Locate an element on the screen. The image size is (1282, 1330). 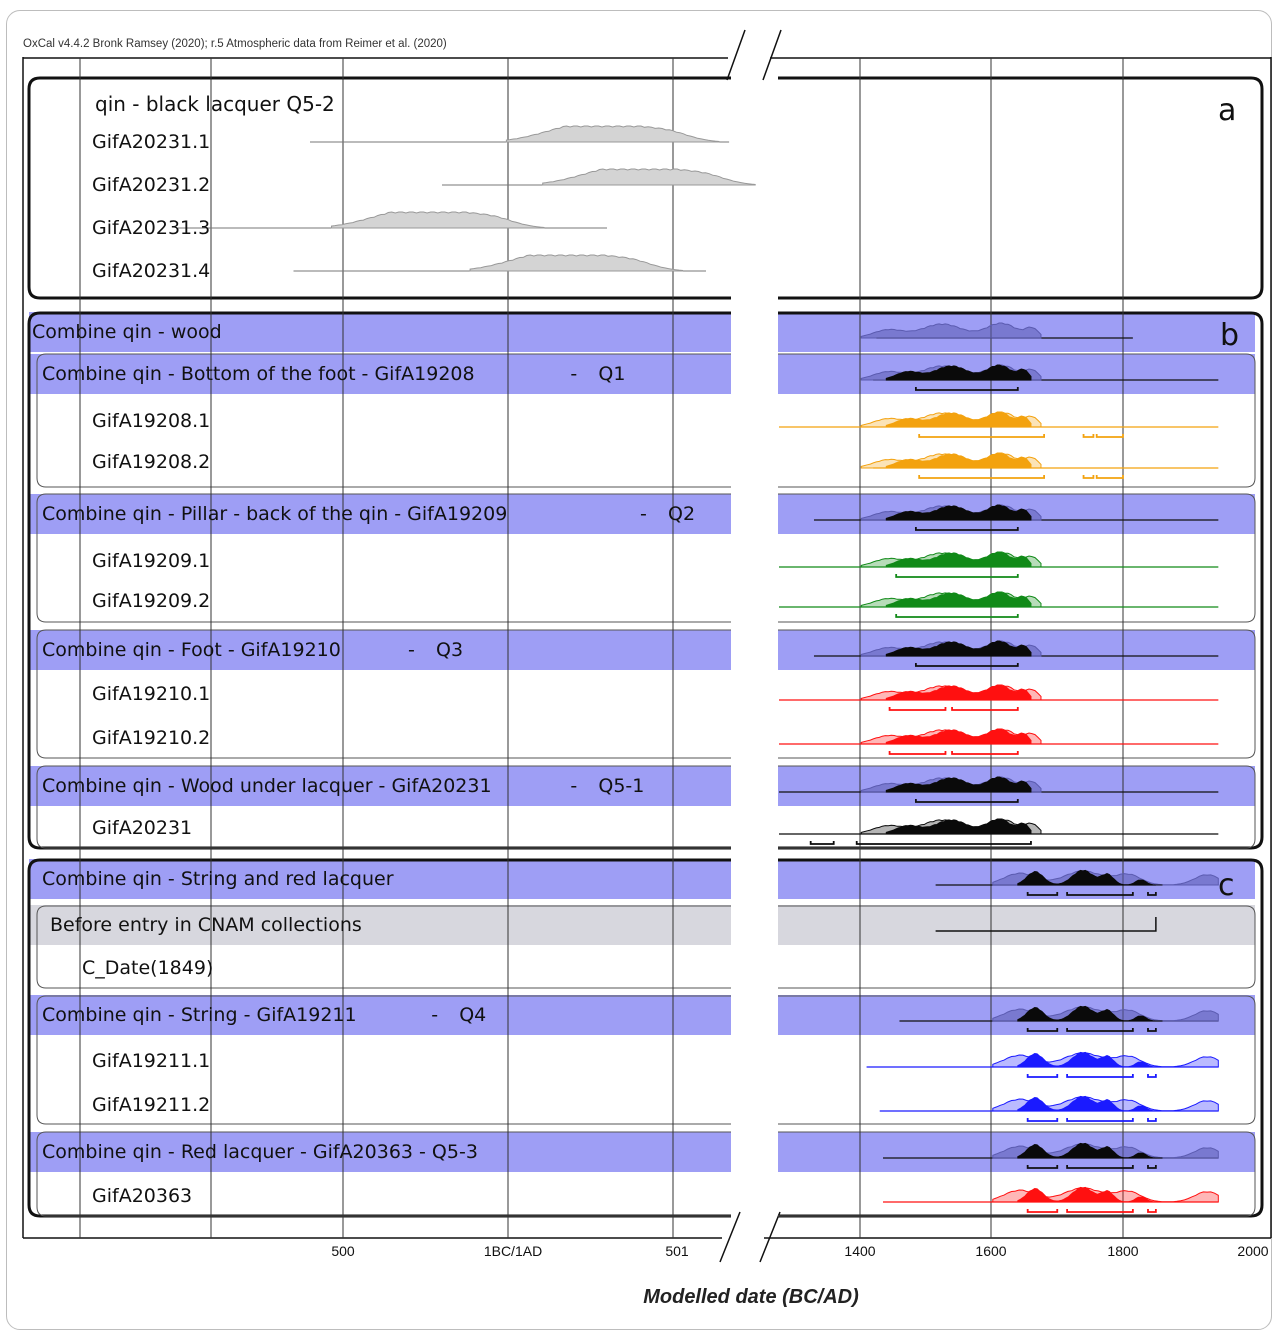
row-label: GifA20231.4 is located at coordinates (151, 271).